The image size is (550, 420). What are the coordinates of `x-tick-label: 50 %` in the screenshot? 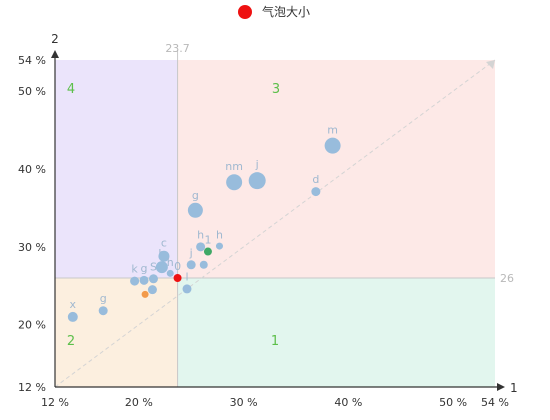 It's located at (453, 402).